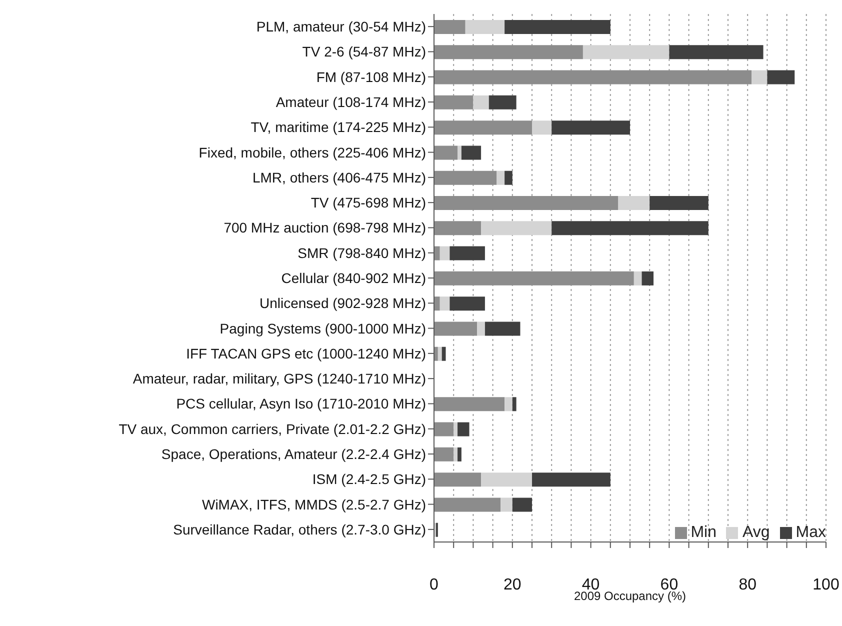  Describe the element at coordinates (368, 202) in the screenshot. I see `y-tick-label: TV (475-698 MHz)` at that location.